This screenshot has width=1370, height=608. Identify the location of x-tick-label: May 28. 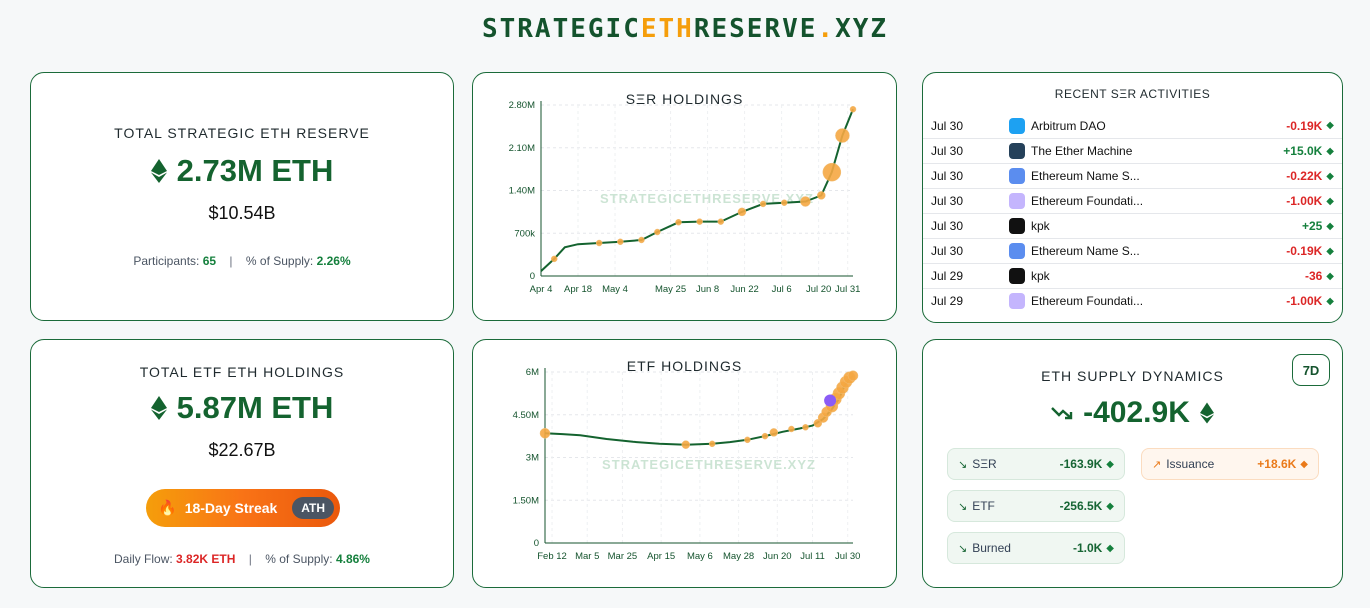
(738, 556).